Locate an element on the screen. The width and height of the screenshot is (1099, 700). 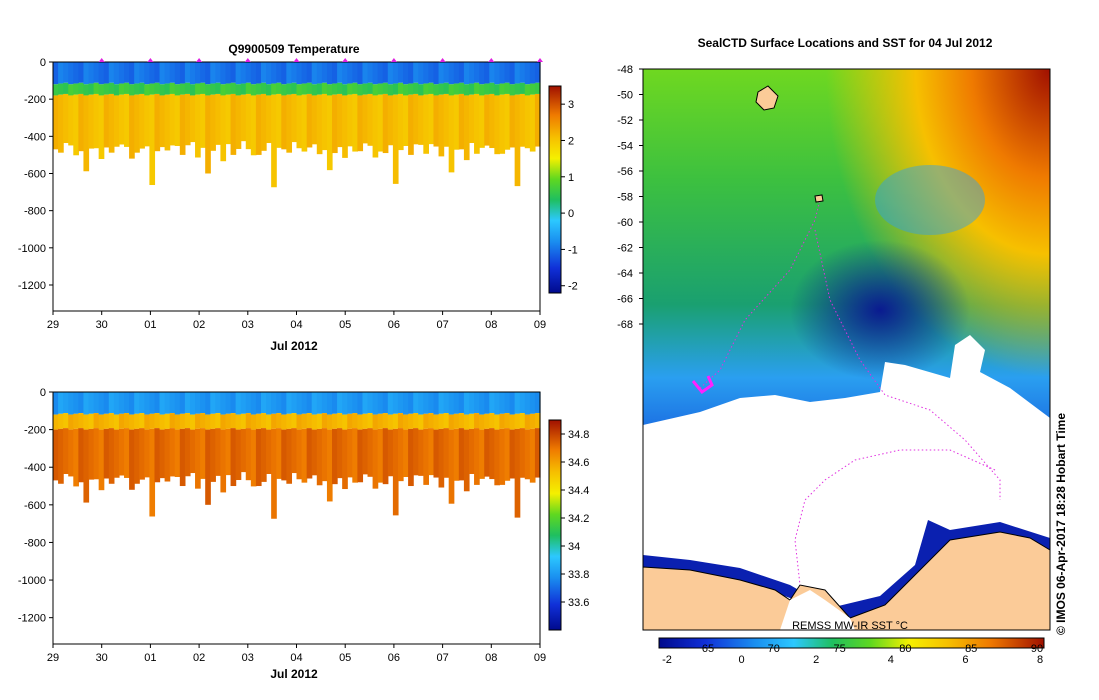
island-heard is located at coordinates (767, 98).